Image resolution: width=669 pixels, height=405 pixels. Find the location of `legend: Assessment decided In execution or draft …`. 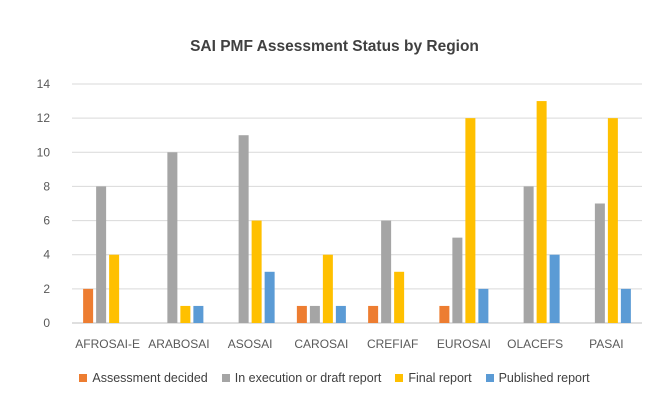

legend: Assessment decided In execution or draft … is located at coordinates (334, 378).